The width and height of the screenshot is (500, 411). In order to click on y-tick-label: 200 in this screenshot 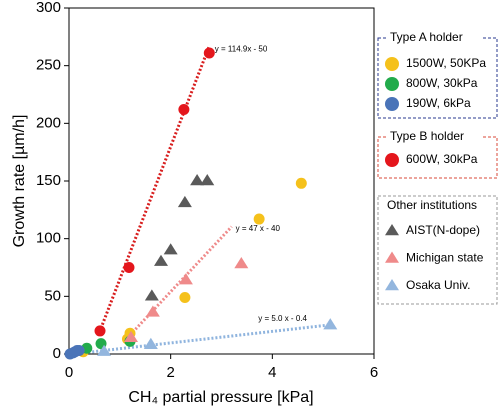, I will do `click(48, 122)`.